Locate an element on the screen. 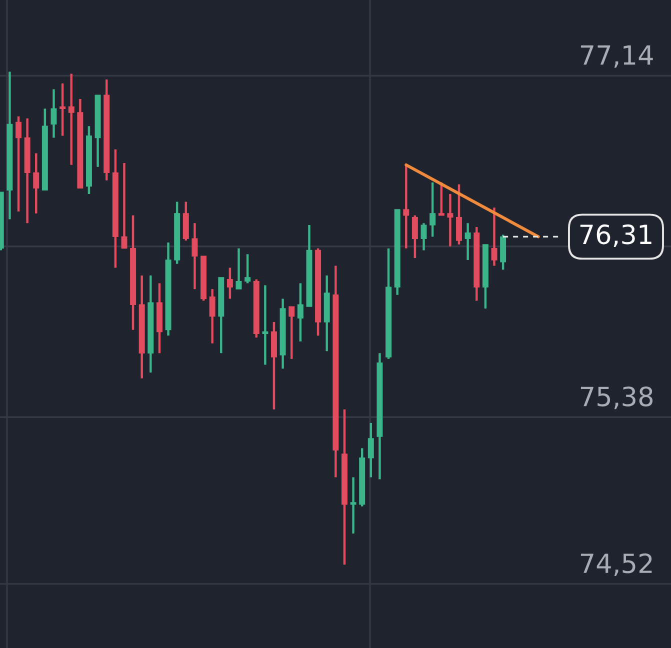  y-tick-label: 75,38 is located at coordinates (616, 398).